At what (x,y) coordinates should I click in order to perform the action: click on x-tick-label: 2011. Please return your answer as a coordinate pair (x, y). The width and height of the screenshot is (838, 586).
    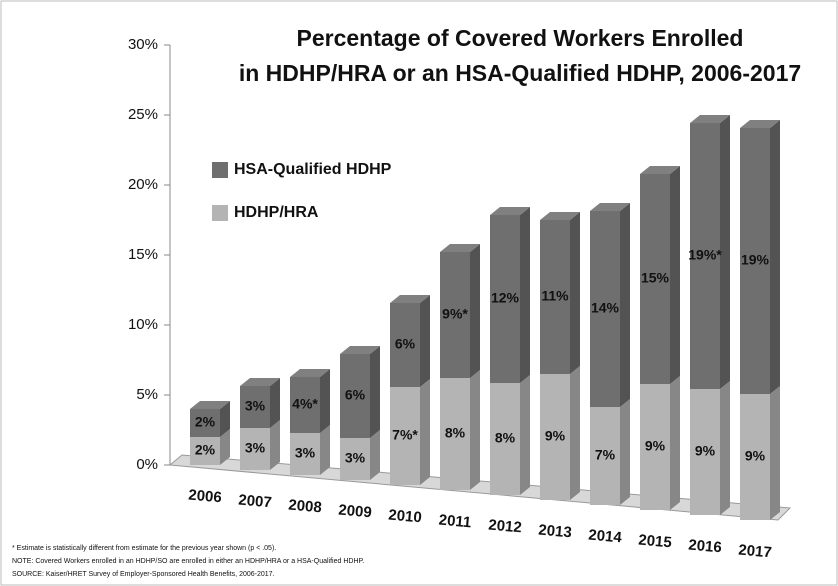
    Looking at the image, I should click on (455, 522).